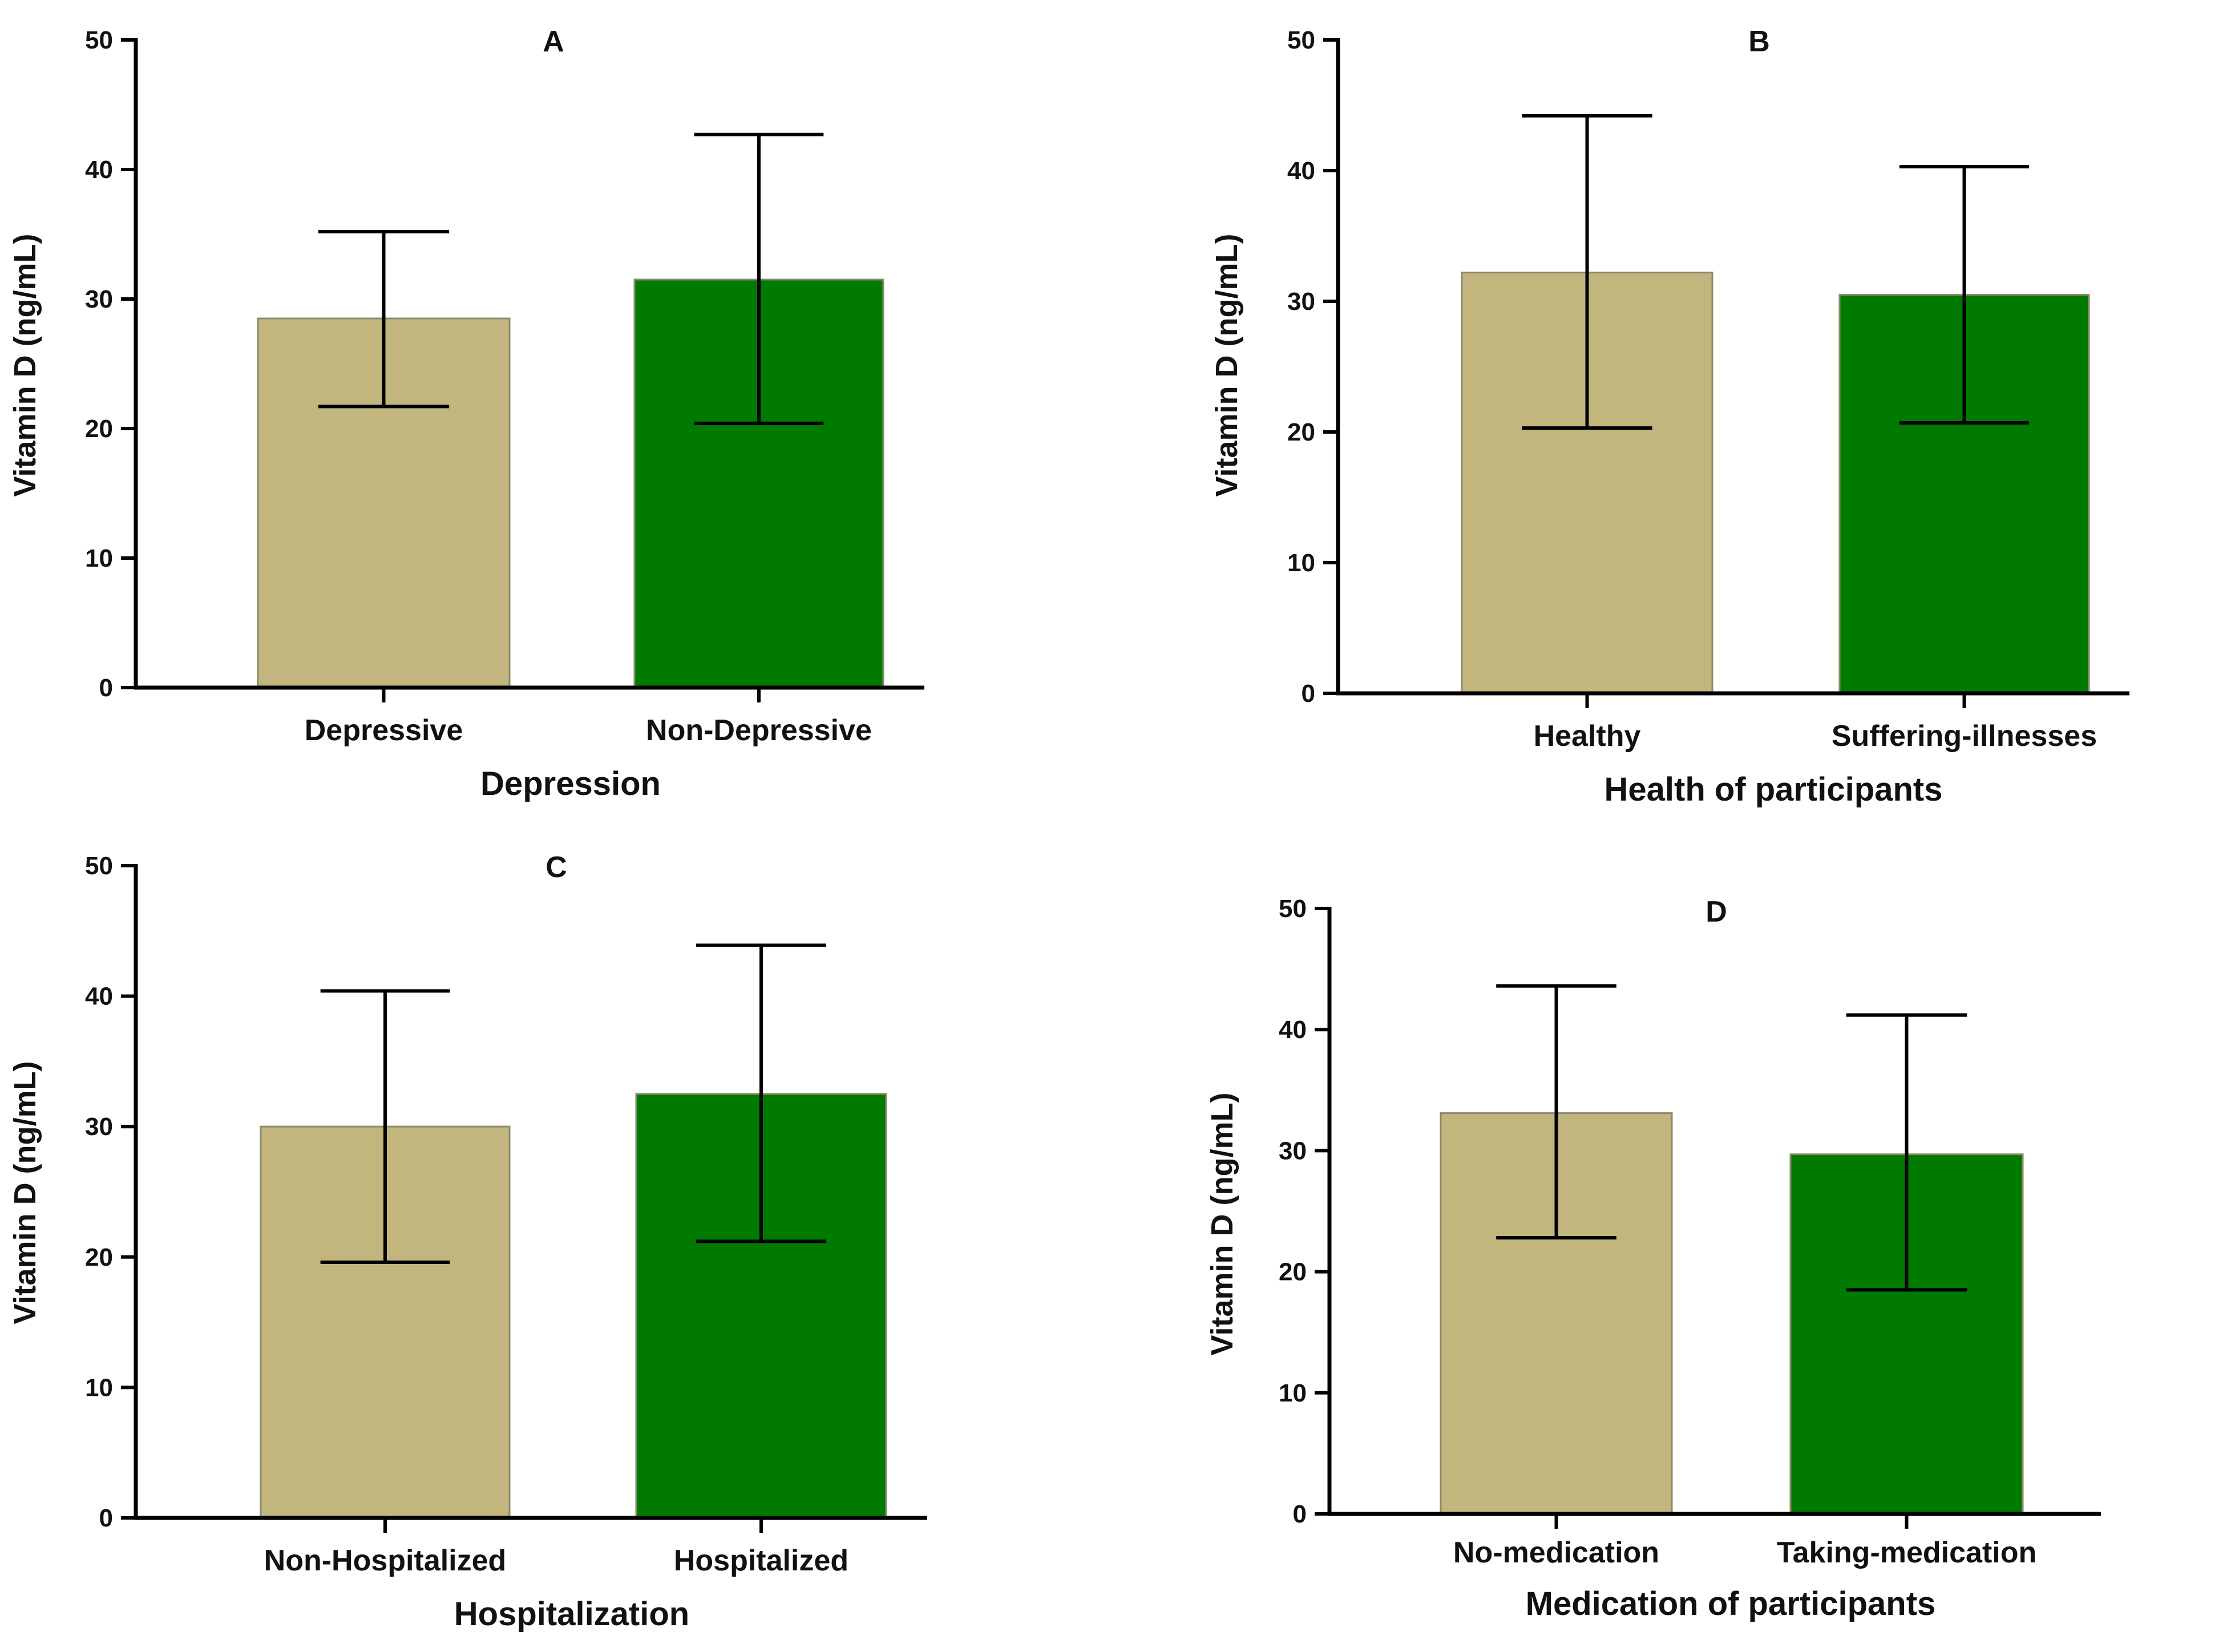  Describe the element at coordinates (386, 1560) in the screenshot. I see `category-label: Non-Hospitalized` at that location.